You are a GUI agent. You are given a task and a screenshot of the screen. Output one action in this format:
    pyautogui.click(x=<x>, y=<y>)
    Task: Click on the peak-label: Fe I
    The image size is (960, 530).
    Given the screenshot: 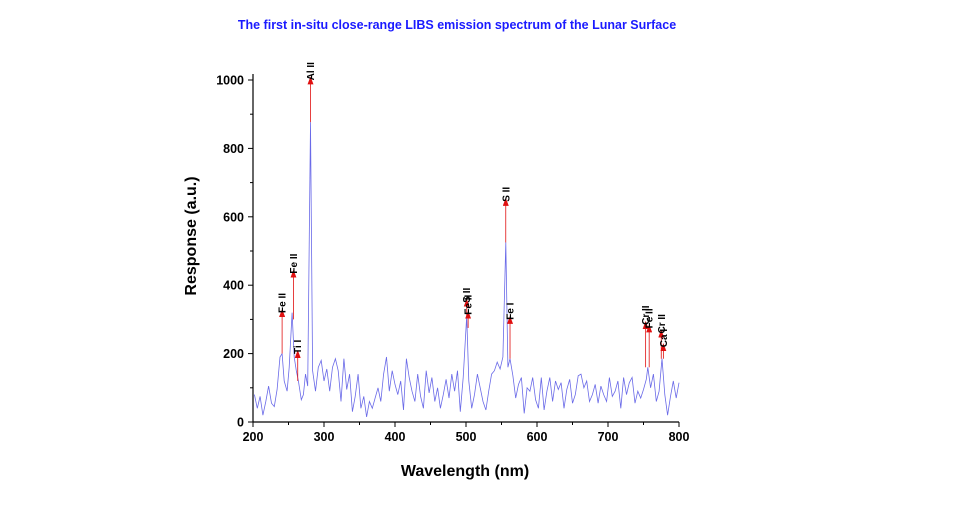 What is the action you would take?
    pyautogui.click(x=511, y=310)
    